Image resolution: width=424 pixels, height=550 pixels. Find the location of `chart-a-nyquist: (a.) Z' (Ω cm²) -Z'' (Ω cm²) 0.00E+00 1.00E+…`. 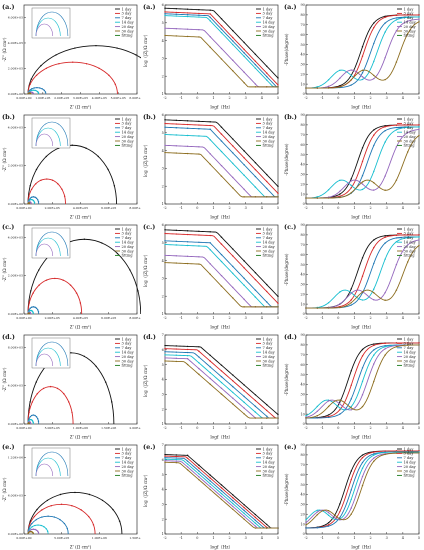

chart-a-nyquist: (a.) Z' (Ω cm²) -Z'' (Ω cm²) 0.00E+00 1.00E+… is located at coordinates (71, 56).